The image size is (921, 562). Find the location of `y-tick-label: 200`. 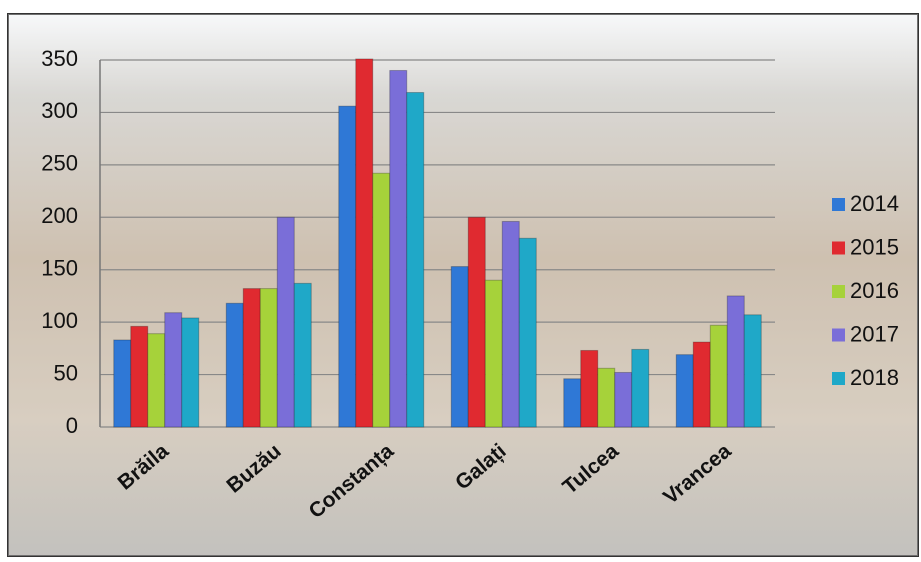

y-tick-label: 200 is located at coordinates (59, 215).